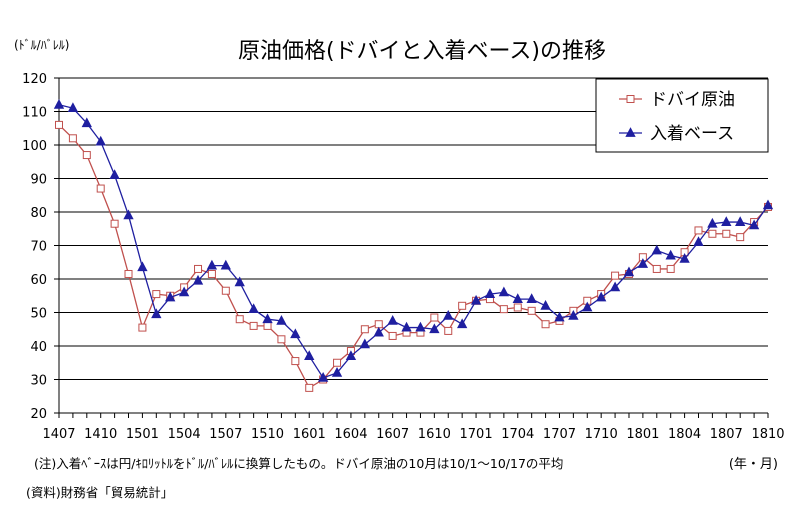 Image resolution: width=807 pixels, height=524 pixels. I want to click on legend-box, so click(682, 115).